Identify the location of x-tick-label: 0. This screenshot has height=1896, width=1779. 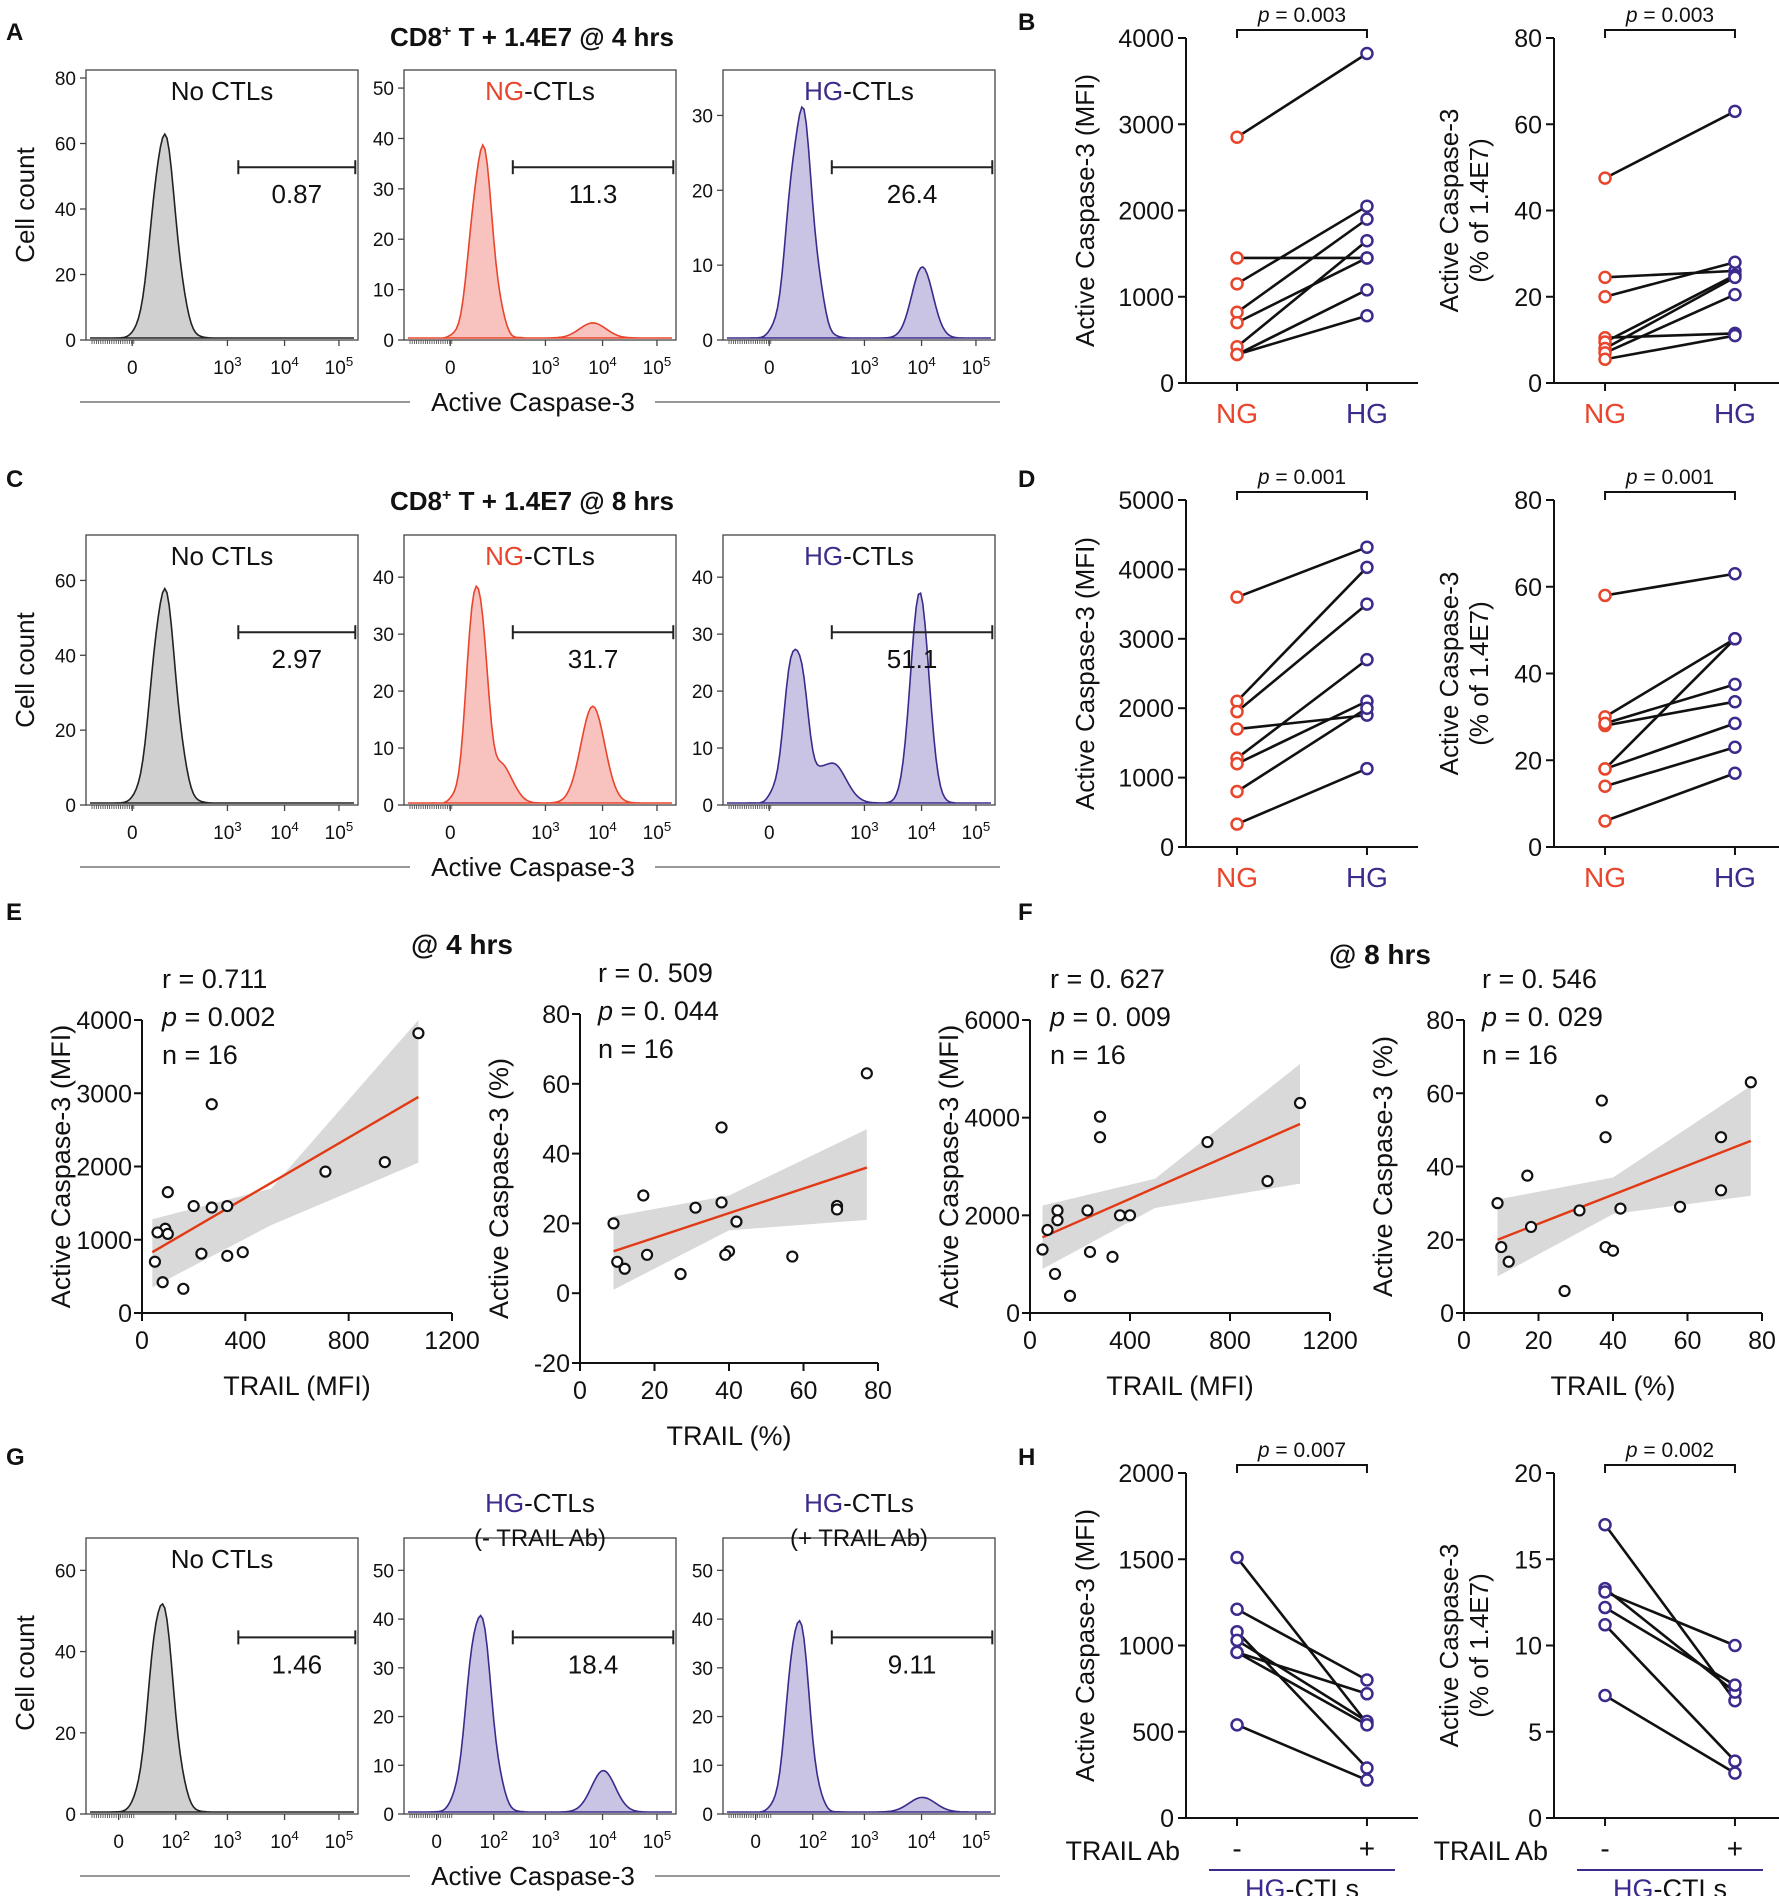
(580, 1391).